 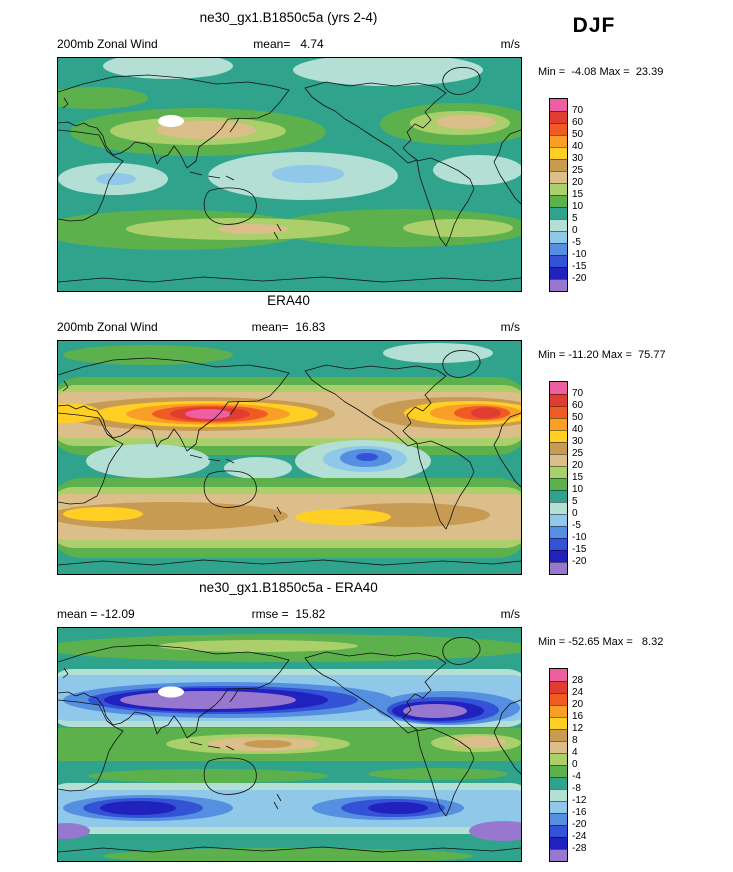 I want to click on rmse-label: rmse = 15.82, so click(x=288, y=614).